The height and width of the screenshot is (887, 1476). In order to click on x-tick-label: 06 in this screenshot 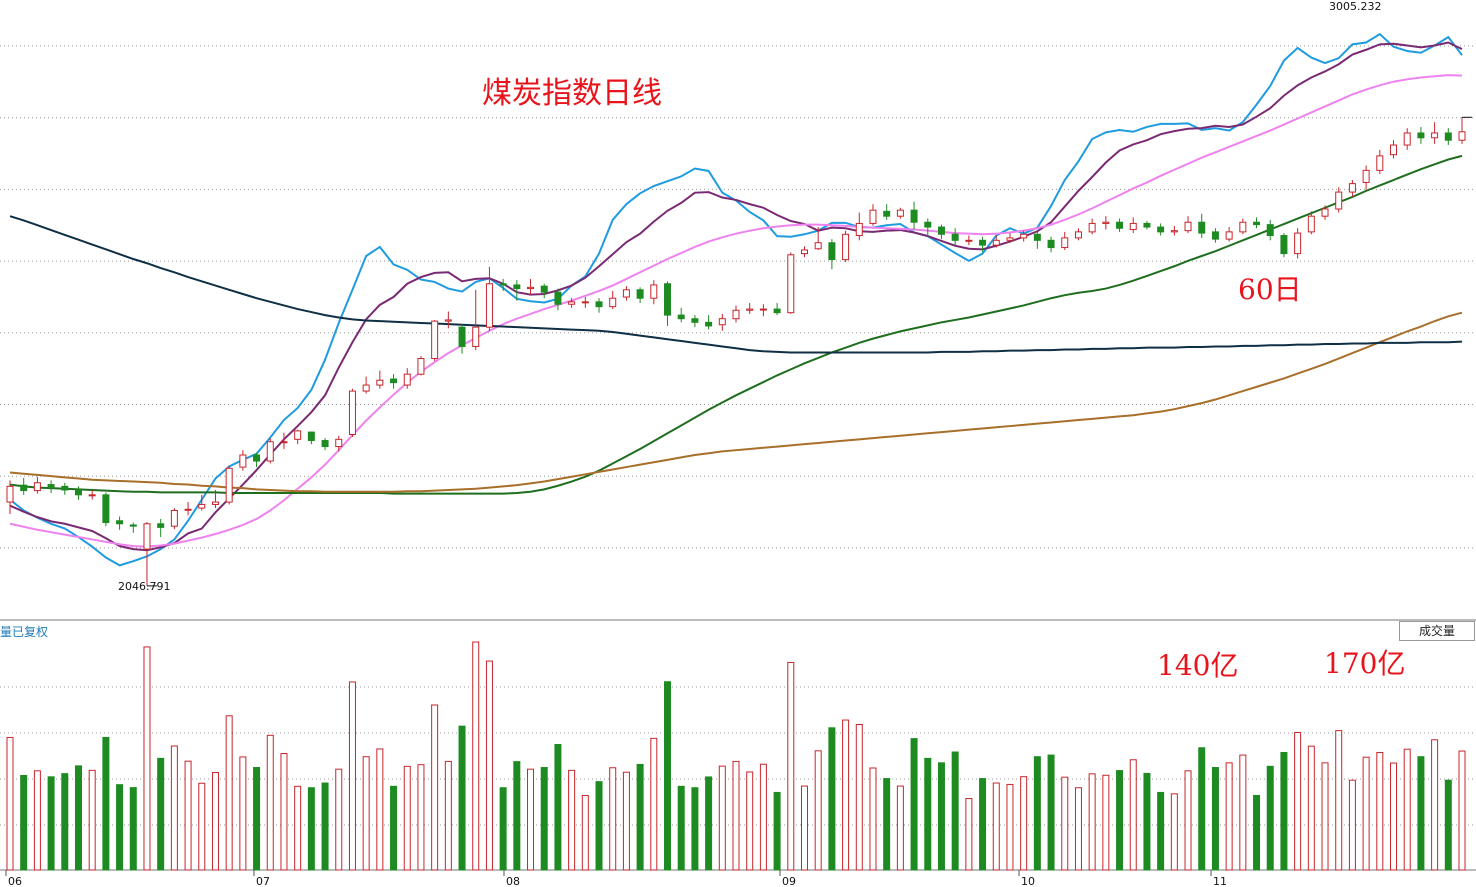, I will do `click(15, 881)`.